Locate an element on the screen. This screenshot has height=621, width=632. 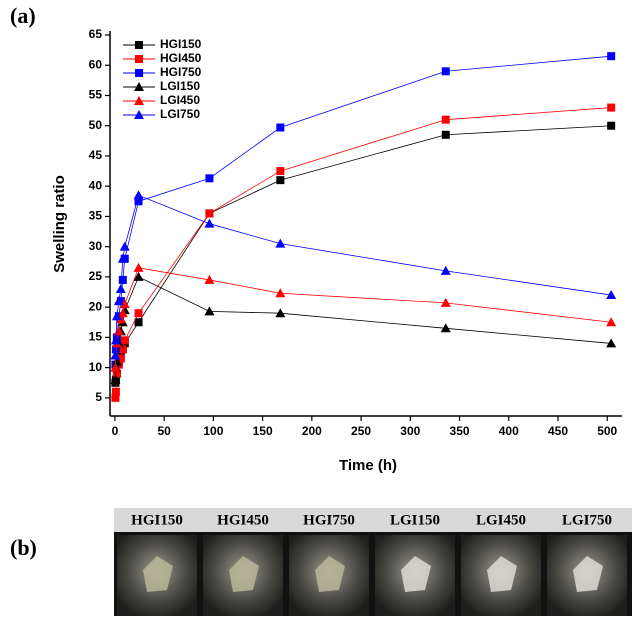
x-tick-label: 250 is located at coordinates (361, 431).